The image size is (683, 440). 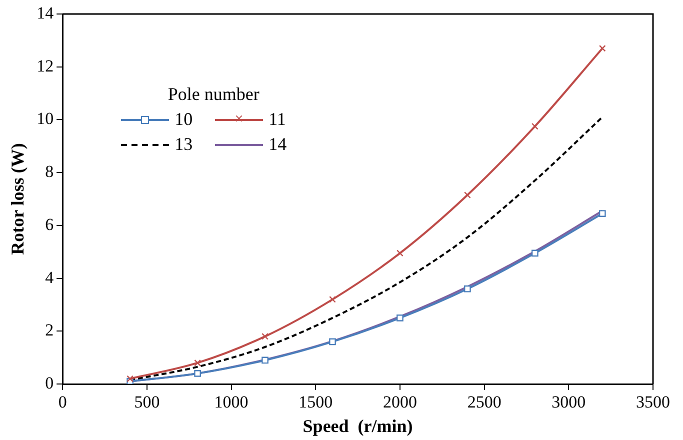 What do you see at coordinates (357, 426) in the screenshot?
I see `x-axis-title: Speed (r/min)` at bounding box center [357, 426].